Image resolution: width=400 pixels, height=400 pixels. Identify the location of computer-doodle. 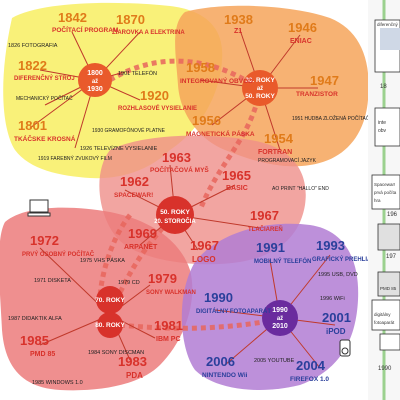
(39, 208).